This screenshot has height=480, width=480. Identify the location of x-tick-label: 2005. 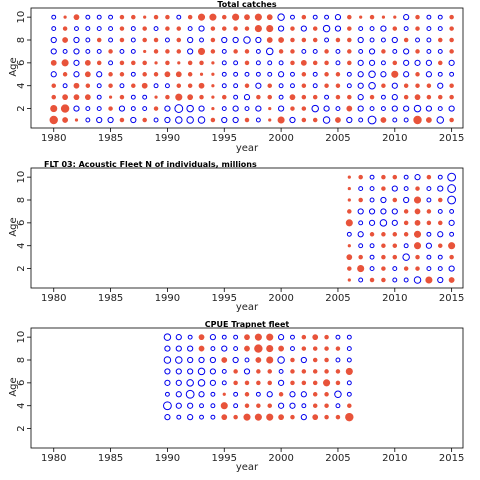
(337, 138).